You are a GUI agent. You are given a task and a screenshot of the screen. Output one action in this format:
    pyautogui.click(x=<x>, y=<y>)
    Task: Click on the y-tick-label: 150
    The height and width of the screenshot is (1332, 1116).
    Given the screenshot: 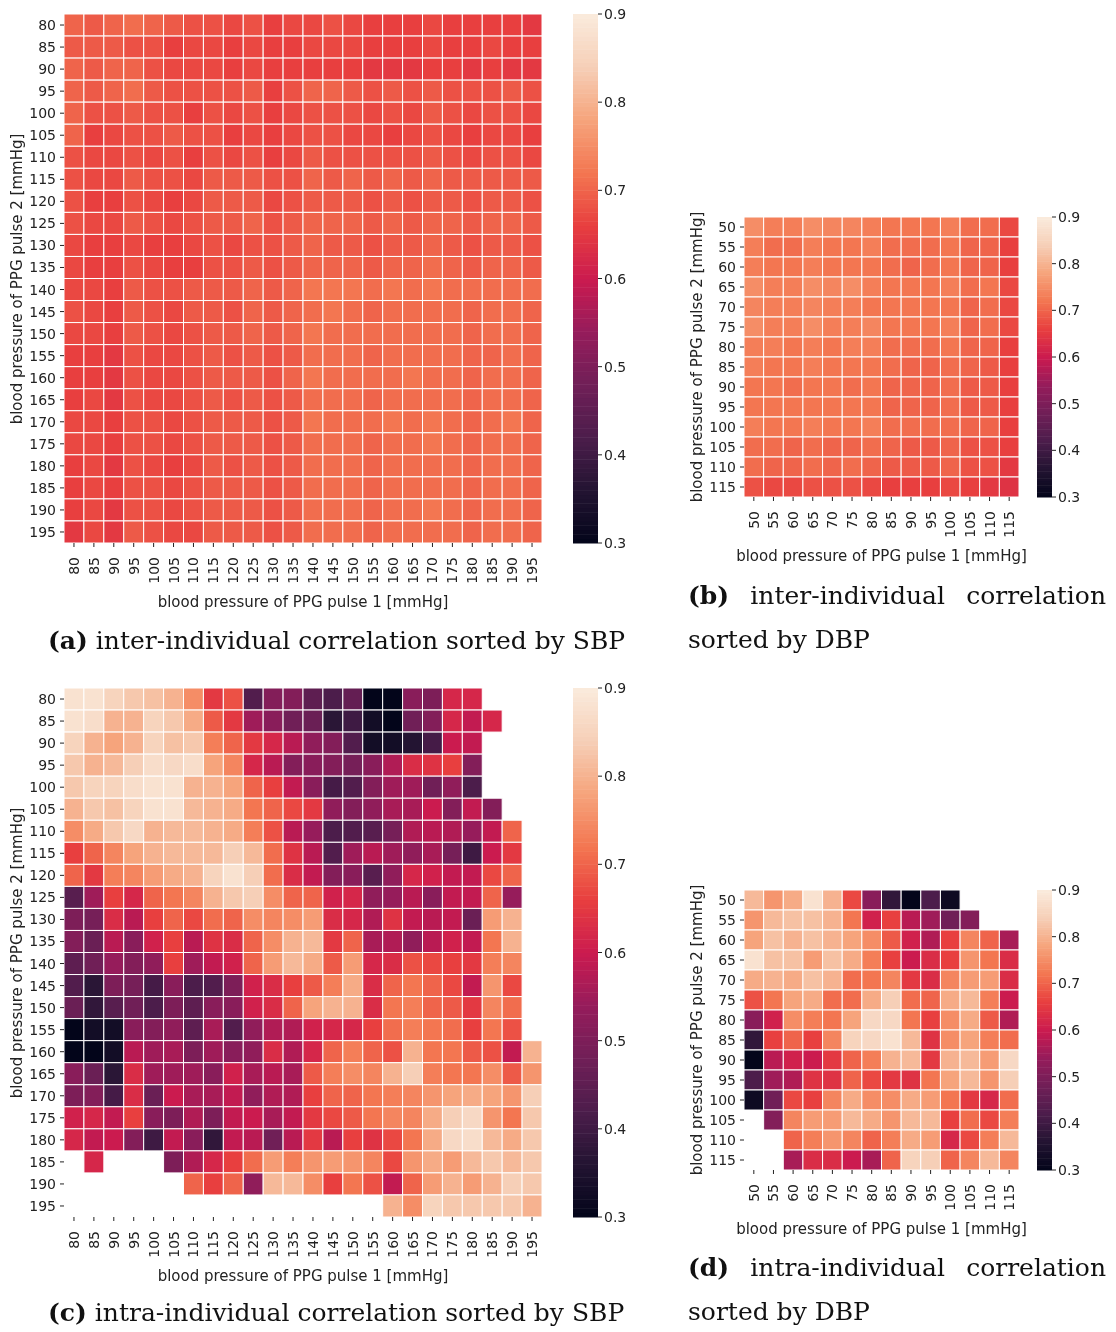 What is the action you would take?
    pyautogui.click(x=42, y=333)
    